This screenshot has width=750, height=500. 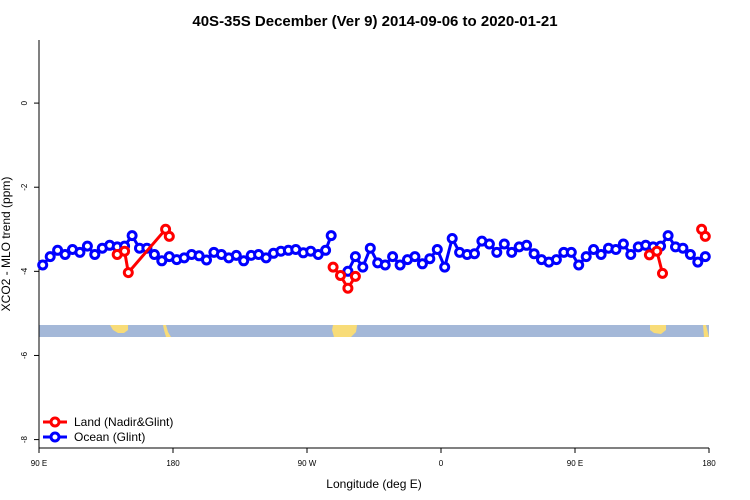 What do you see at coordinates (24, 439) in the screenshot?
I see `y-tick-label: -8` at bounding box center [24, 439].